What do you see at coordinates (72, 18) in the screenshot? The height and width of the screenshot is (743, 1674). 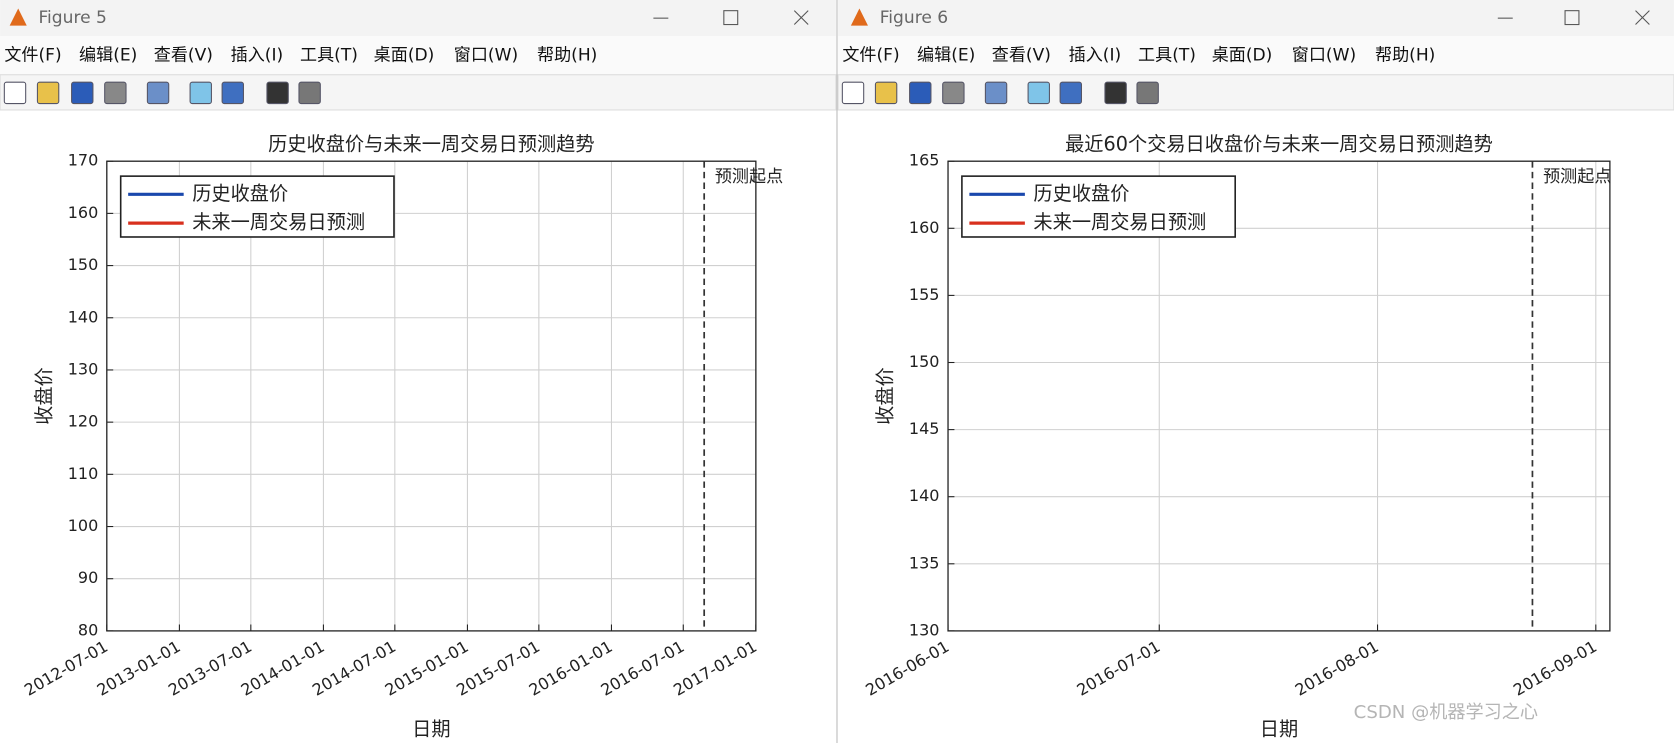 I see `window-title: Figure 5` at bounding box center [72, 18].